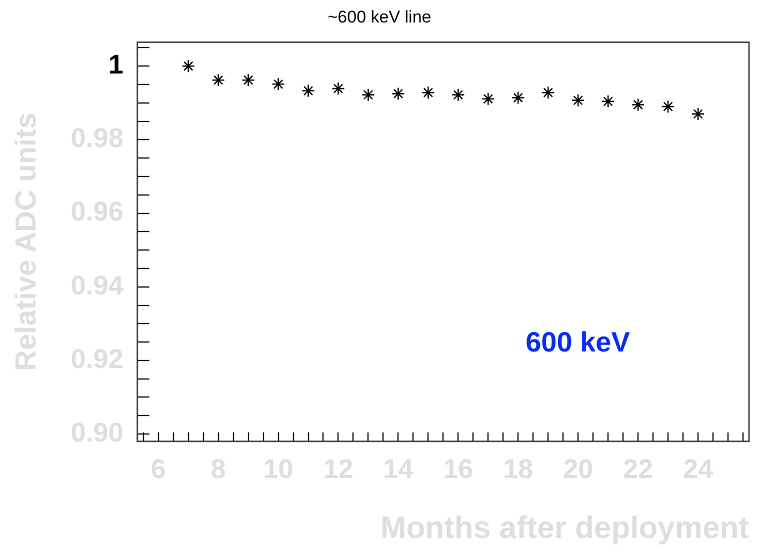  Describe the element at coordinates (116, 65) in the screenshot. I see `y-tick-label: 1` at that location.